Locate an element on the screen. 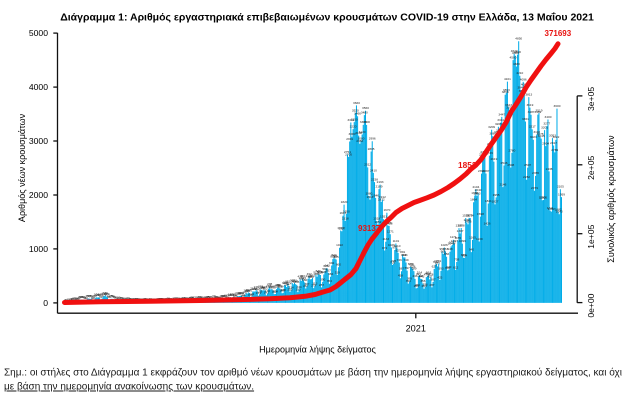  svg-text: 314 is located at coordinates (288, 283).